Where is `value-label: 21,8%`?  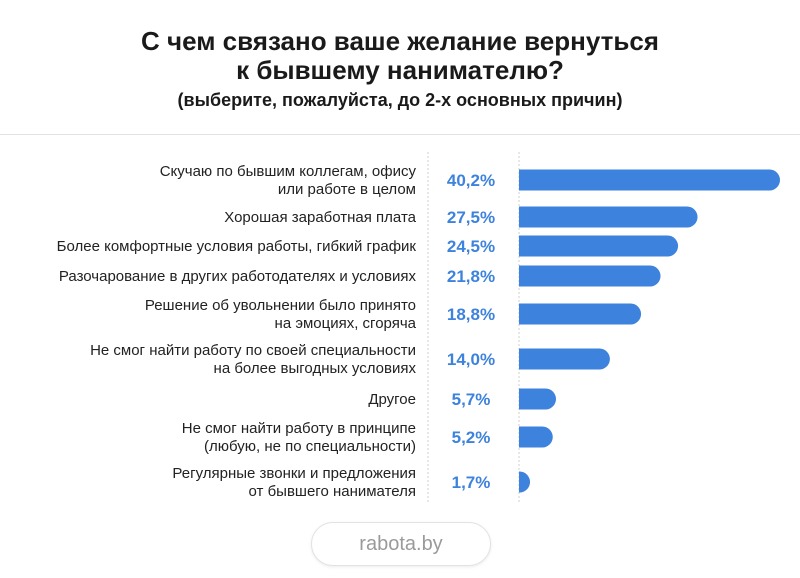
value-label: 21,8% is located at coordinates (471, 276).